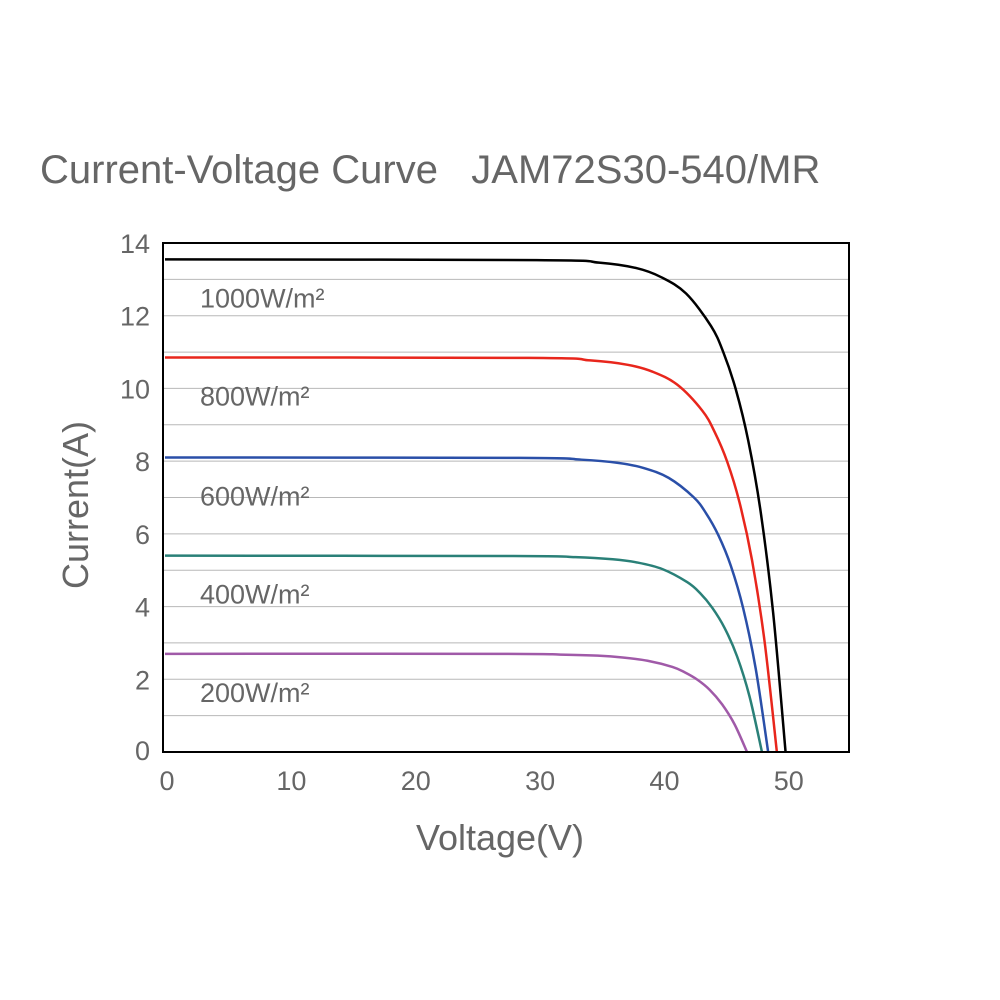 The width and height of the screenshot is (1000, 1000). I want to click on y-tick-label: 8, so click(142, 462).